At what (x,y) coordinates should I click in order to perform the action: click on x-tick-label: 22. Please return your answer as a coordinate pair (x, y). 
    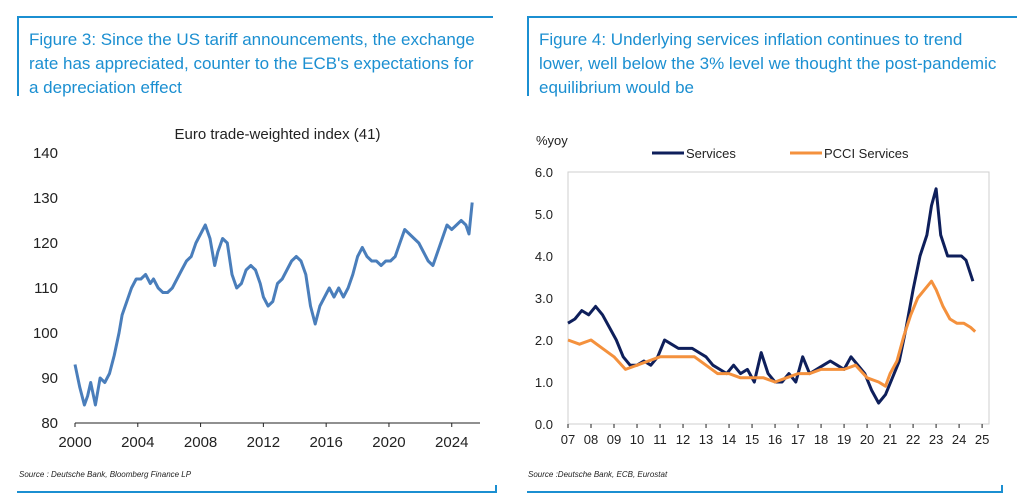
    Looking at the image, I should click on (913, 439).